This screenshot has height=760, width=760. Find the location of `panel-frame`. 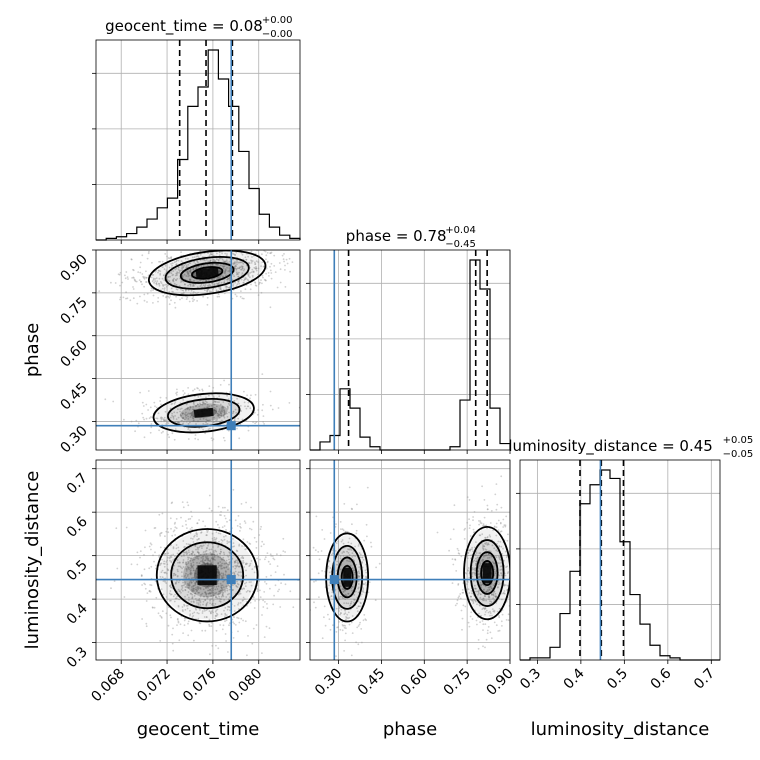

panel-frame is located at coordinates (620, 560).